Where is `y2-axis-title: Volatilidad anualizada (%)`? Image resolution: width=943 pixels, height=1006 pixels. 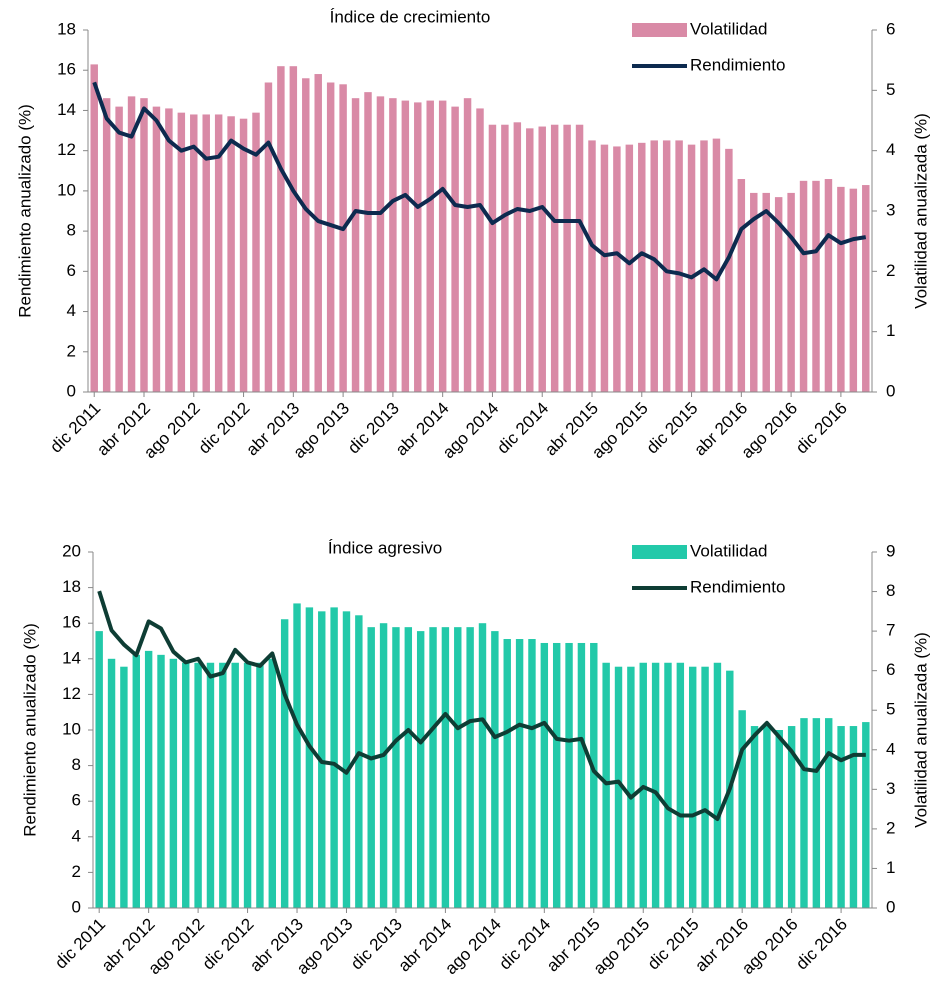
y2-axis-title: Volatilidad anualizada (%) is located at coordinates (920, 730).